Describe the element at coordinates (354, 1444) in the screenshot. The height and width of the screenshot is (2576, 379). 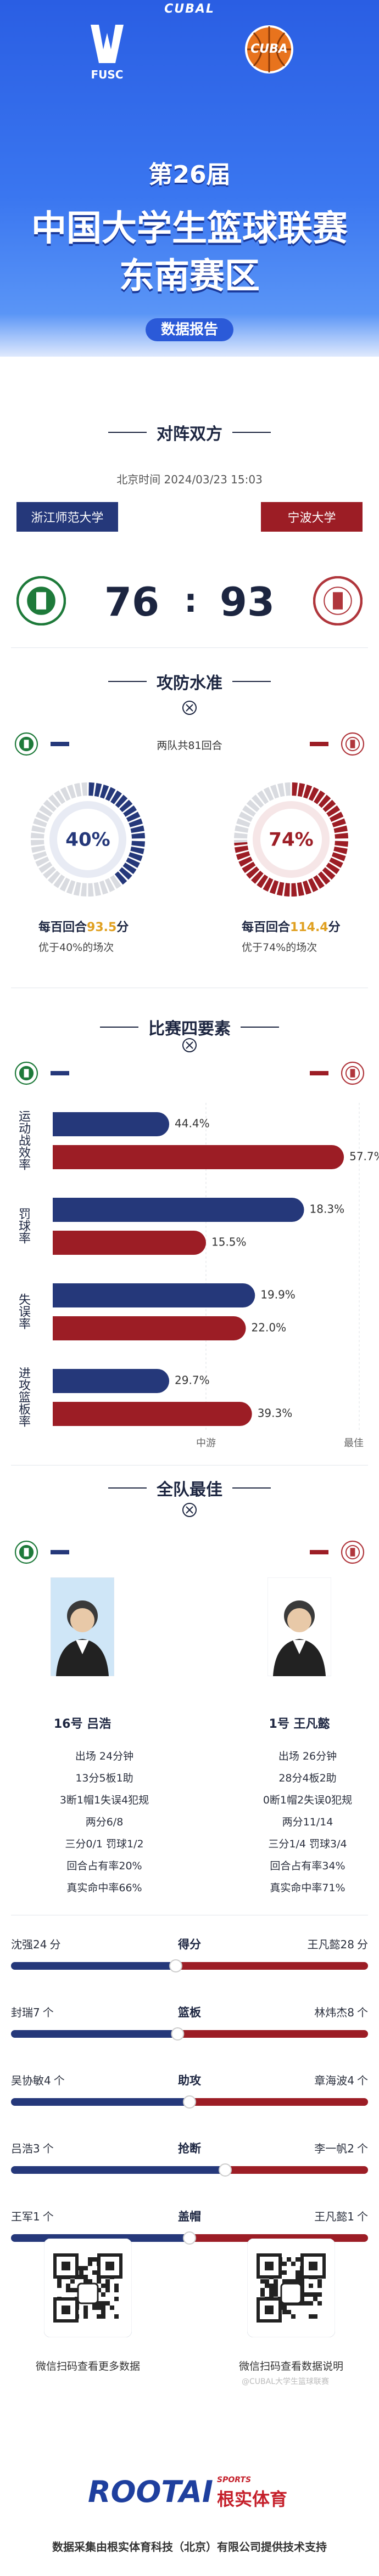
I see `x-tick-label: 最佳` at that location.